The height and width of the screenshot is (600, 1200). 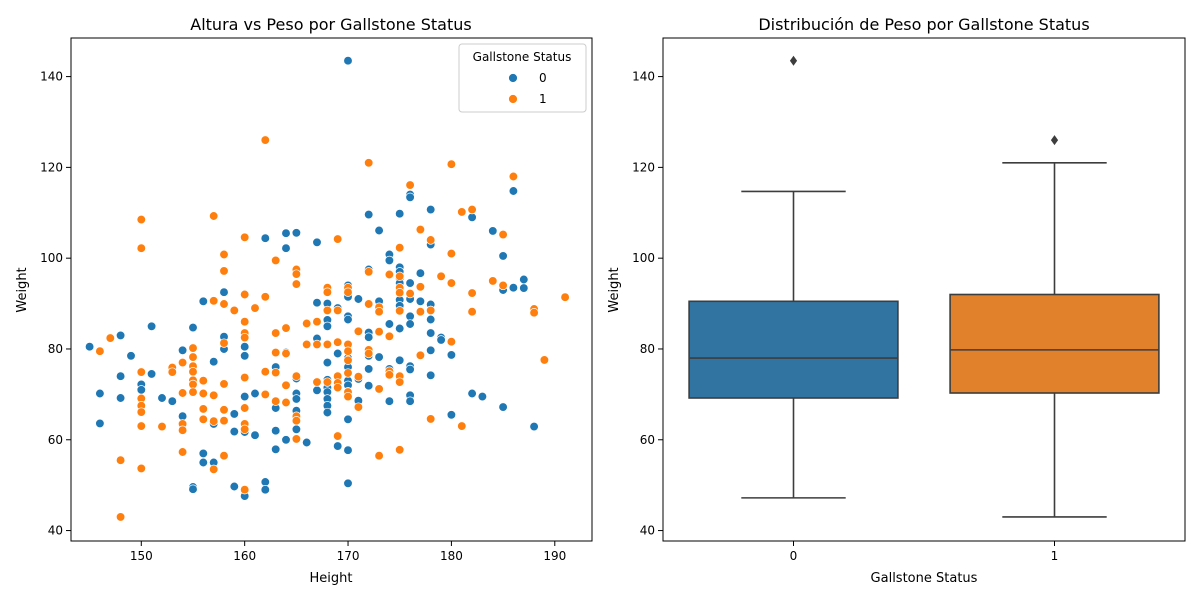 I want to click on scatter-y-label: Weight, so click(x=22, y=289).